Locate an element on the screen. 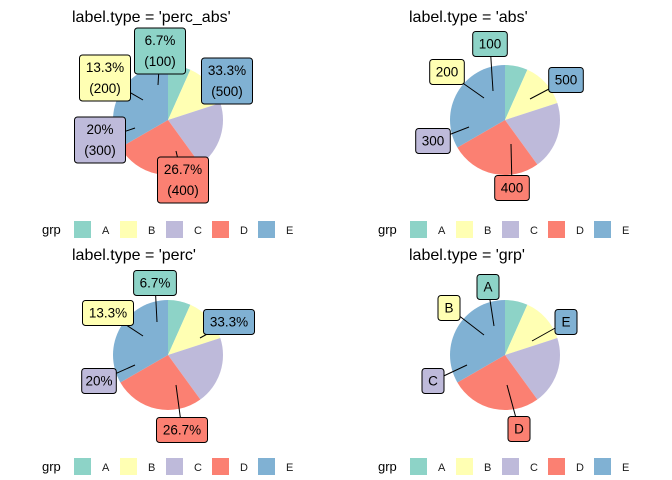 This screenshot has width=672, height=480. slice-label-b: 200 is located at coordinates (447, 72).